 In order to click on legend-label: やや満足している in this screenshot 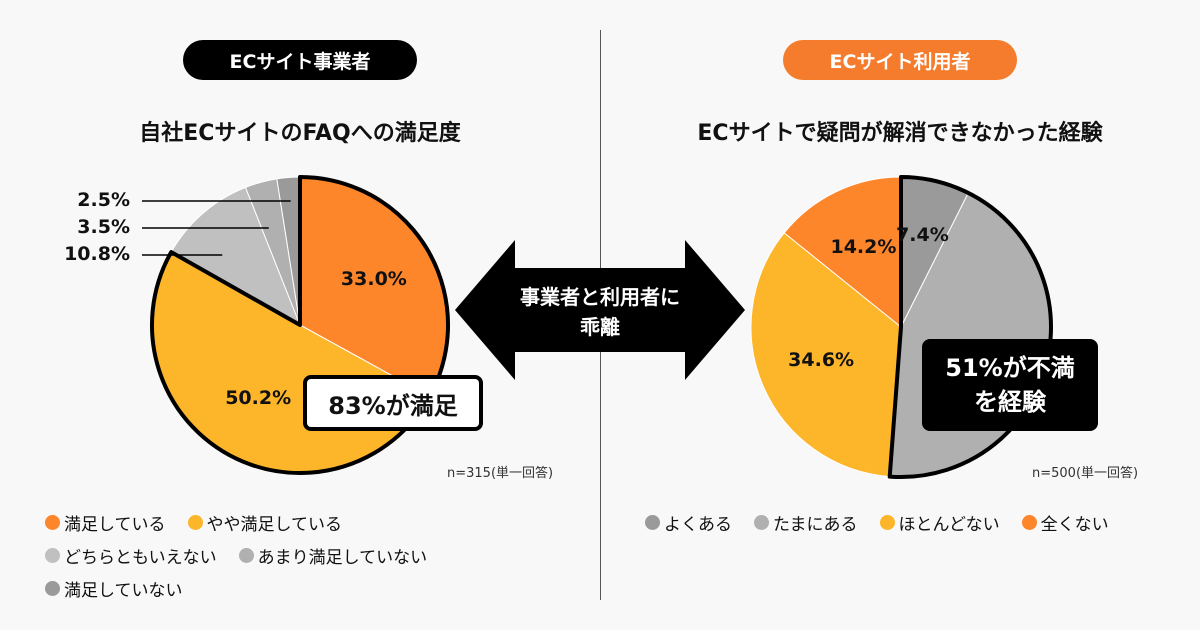, I will do `click(274, 525)`.